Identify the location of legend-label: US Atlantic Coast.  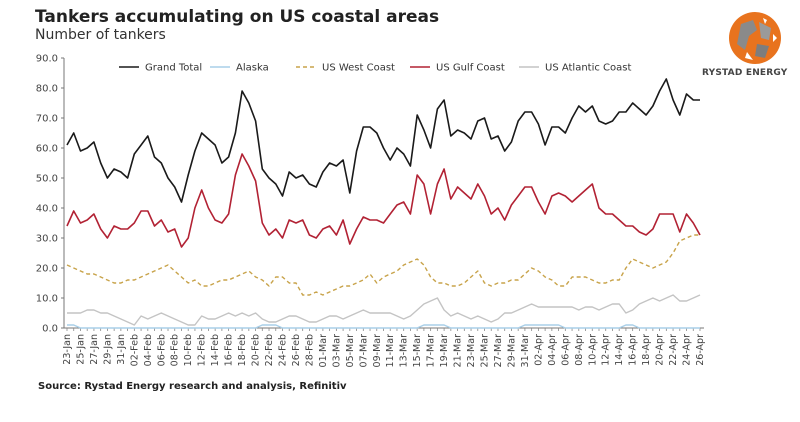
(588, 68).